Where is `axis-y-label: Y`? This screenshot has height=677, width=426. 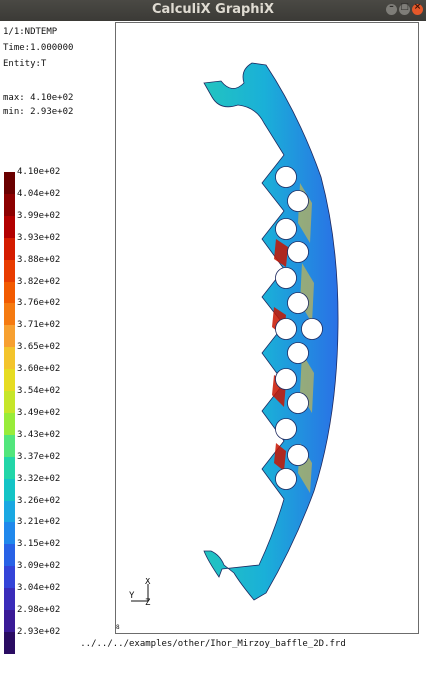
axis-y-label: Y is located at coordinates (132, 596).